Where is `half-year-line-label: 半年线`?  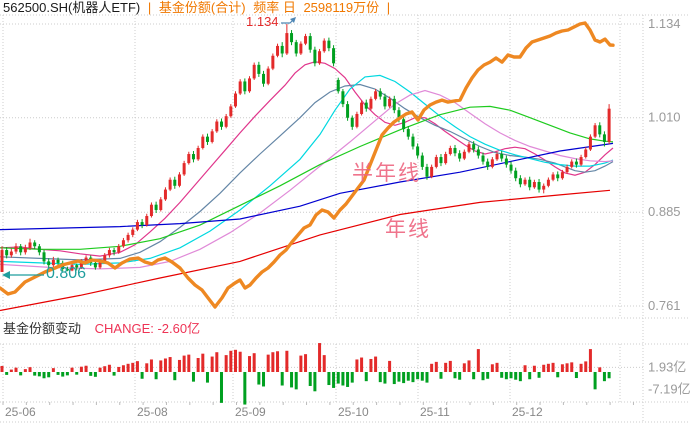 half-year-line-label: 半年线 is located at coordinates (386, 173).